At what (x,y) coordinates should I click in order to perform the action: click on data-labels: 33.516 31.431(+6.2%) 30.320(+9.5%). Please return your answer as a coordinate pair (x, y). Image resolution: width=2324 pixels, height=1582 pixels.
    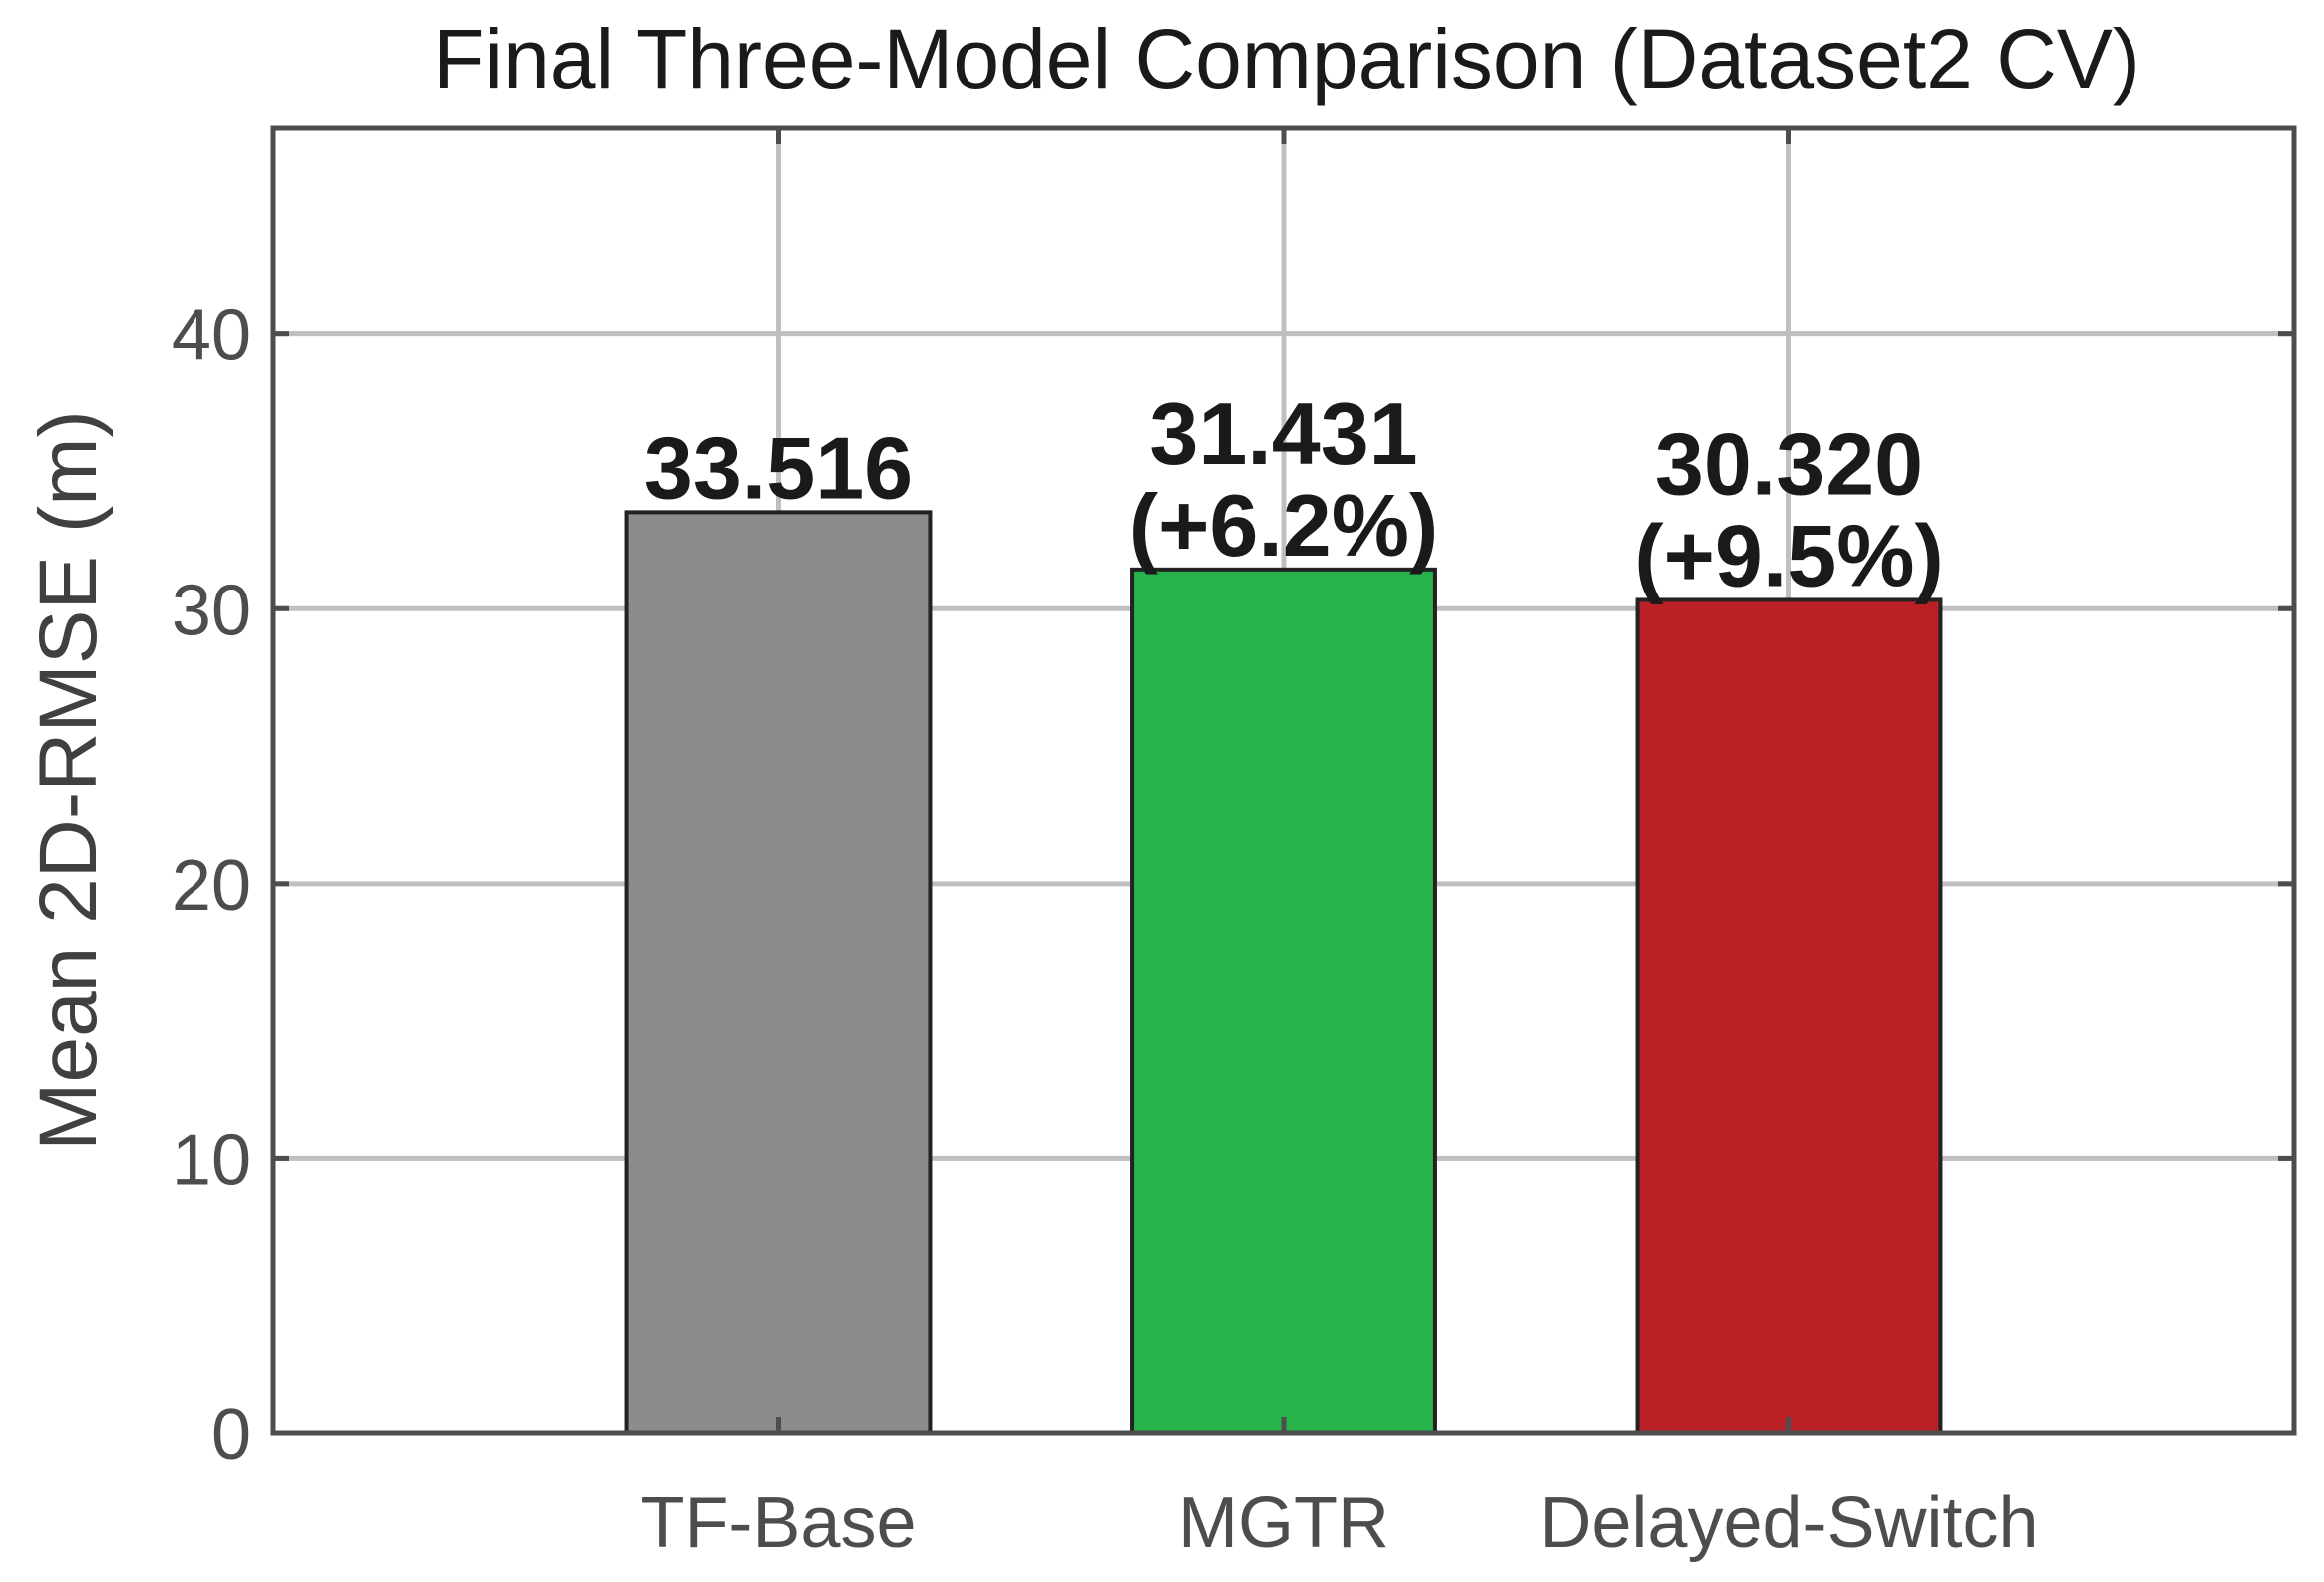
    Looking at the image, I should click on (1294, 495).